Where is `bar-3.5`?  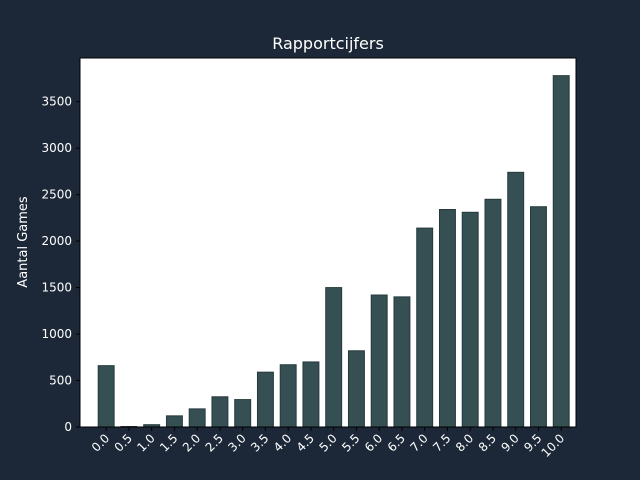 bar-3.5 is located at coordinates (265, 399).